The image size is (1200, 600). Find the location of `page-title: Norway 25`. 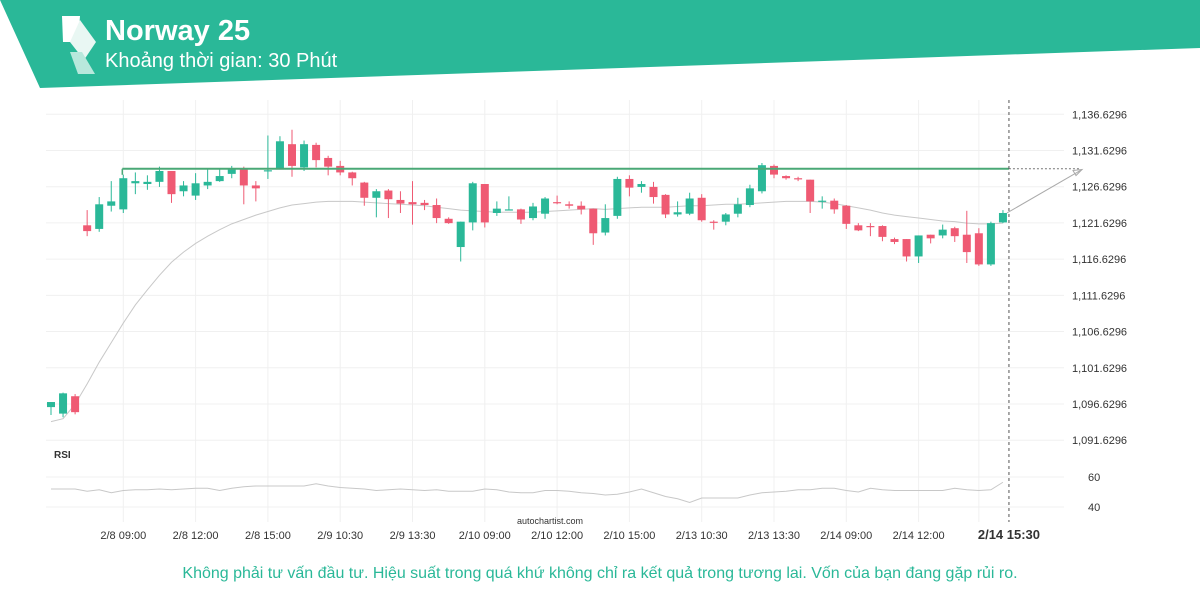

page-title: Norway 25 is located at coordinates (178, 31).